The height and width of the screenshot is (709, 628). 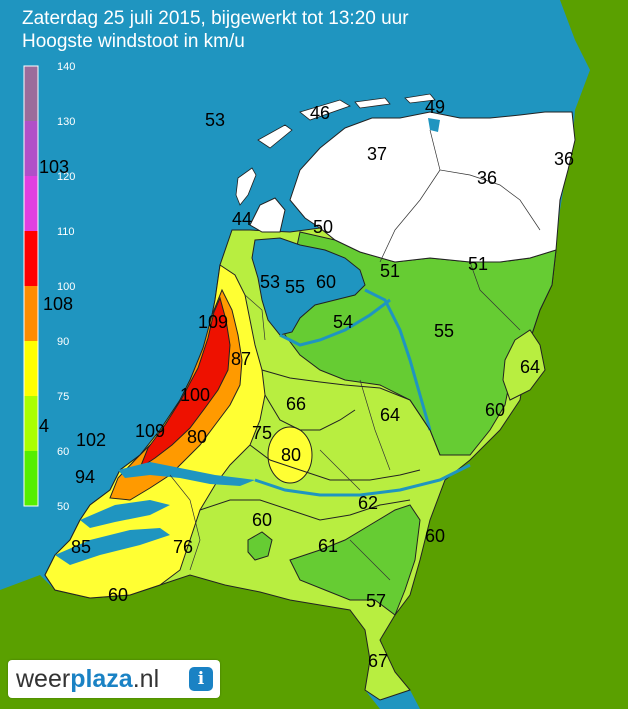 I want to click on value-label: 94, so click(x=85, y=477).